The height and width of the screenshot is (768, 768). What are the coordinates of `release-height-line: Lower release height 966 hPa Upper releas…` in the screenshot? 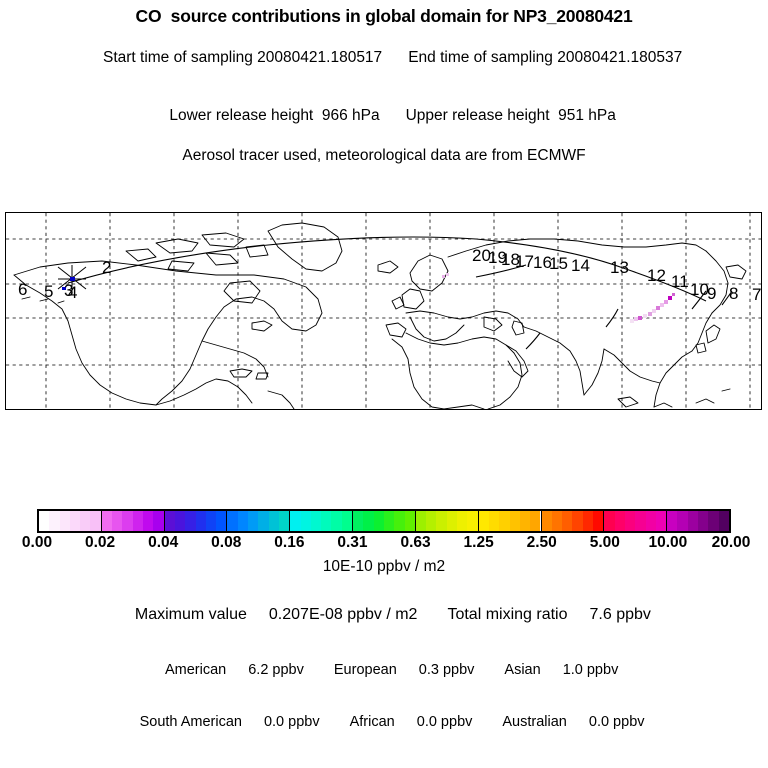 It's located at (384, 116).